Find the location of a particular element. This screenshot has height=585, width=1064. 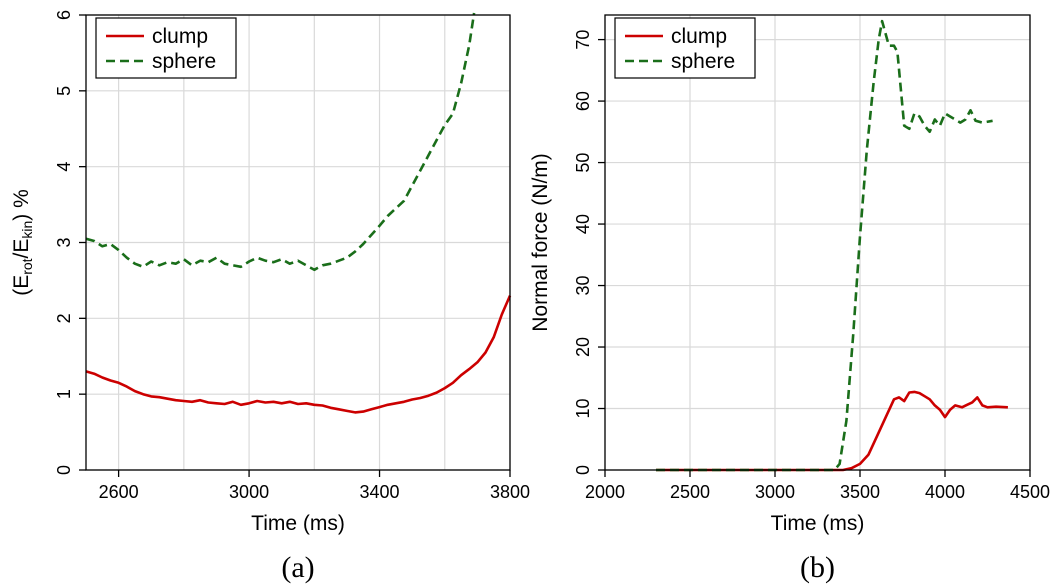

y-tick-label: 20 is located at coordinates (583, 347).